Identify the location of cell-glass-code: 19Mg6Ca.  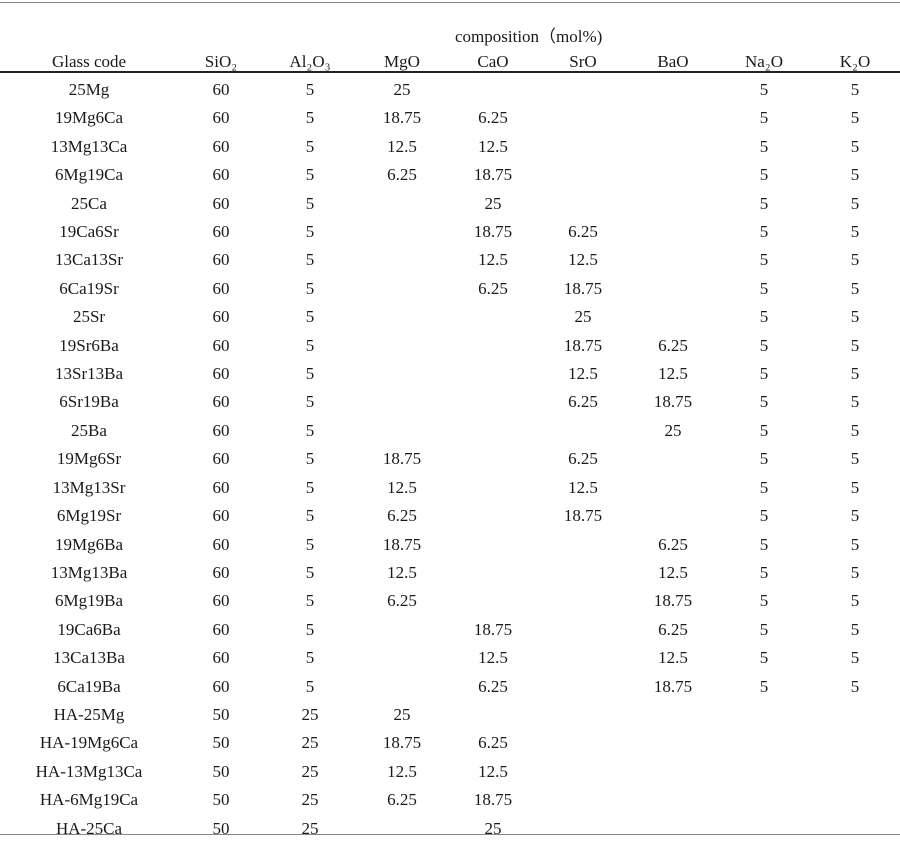
(89, 118).